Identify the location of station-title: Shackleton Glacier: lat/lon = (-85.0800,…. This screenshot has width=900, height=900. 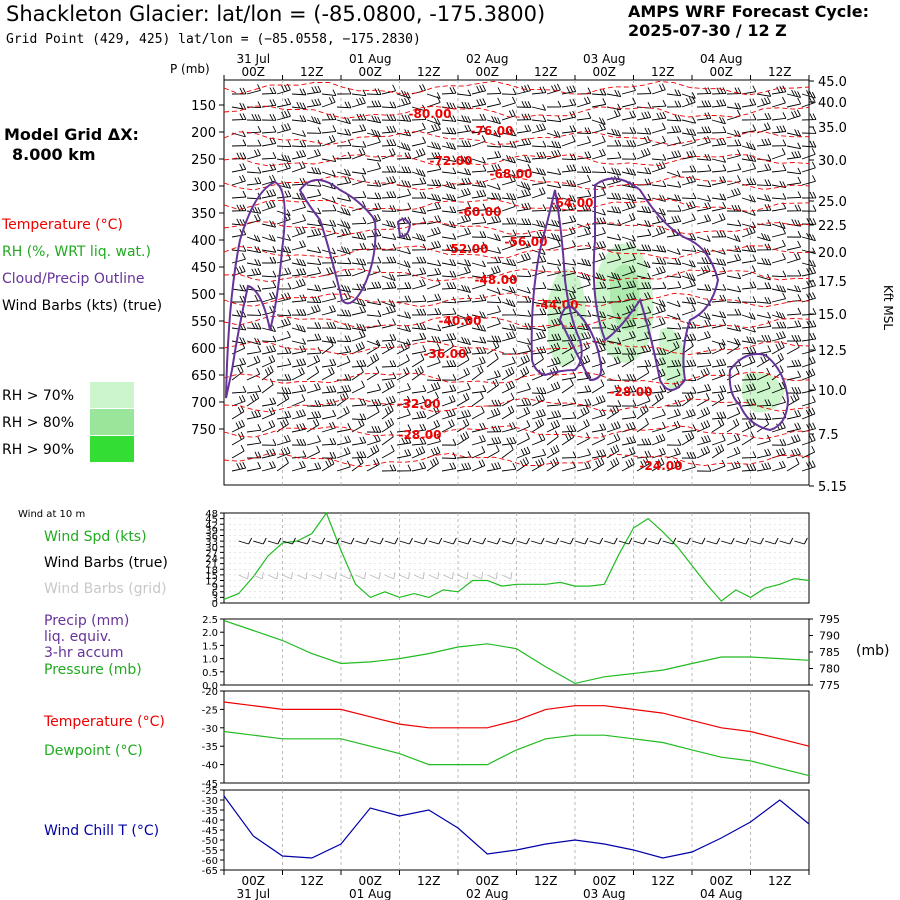
(276, 14).